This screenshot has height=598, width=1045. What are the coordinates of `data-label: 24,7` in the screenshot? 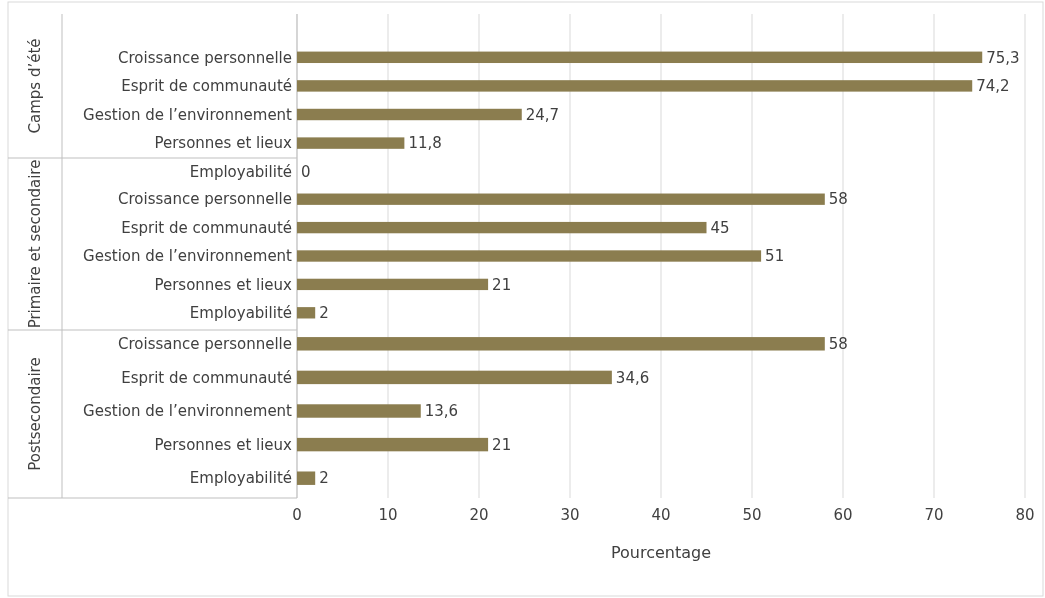 It's located at (542, 114).